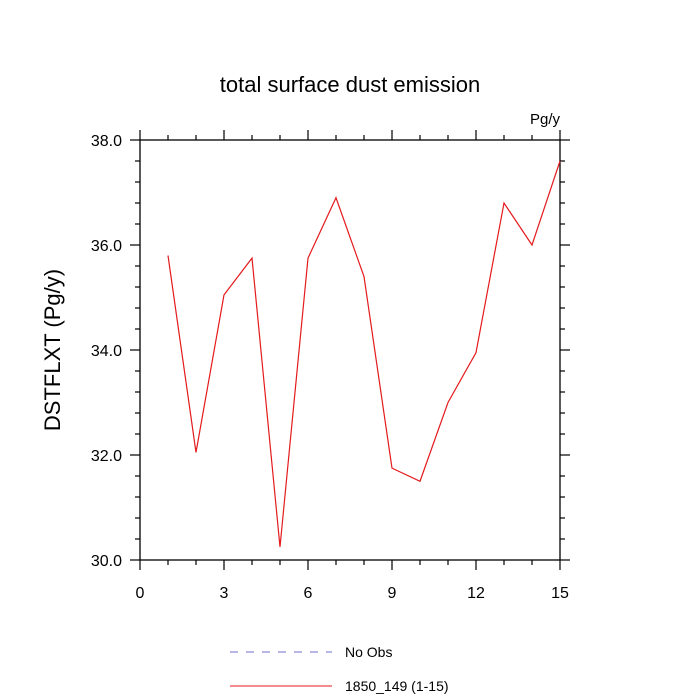 This screenshot has width=700, height=700. What do you see at coordinates (224, 593) in the screenshot?
I see `x-tick-label: 3` at bounding box center [224, 593].